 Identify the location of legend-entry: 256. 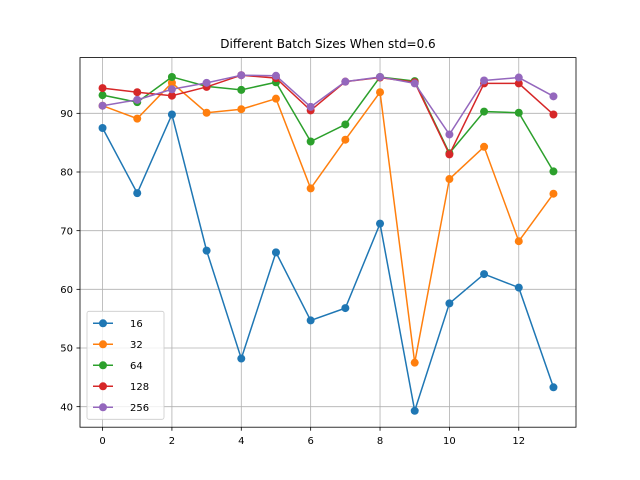
(121, 408).